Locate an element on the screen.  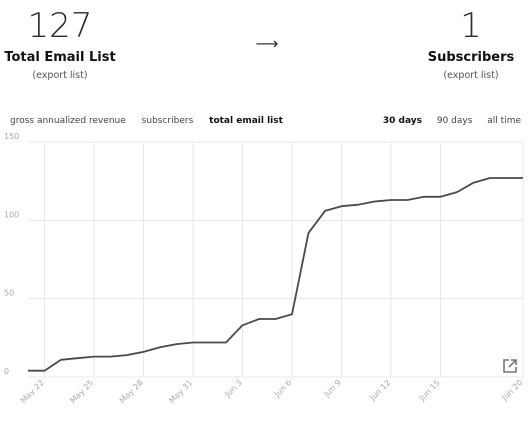
tab-gross-annualized-revenue: gross annualized revenue is located at coordinates (68, 121).